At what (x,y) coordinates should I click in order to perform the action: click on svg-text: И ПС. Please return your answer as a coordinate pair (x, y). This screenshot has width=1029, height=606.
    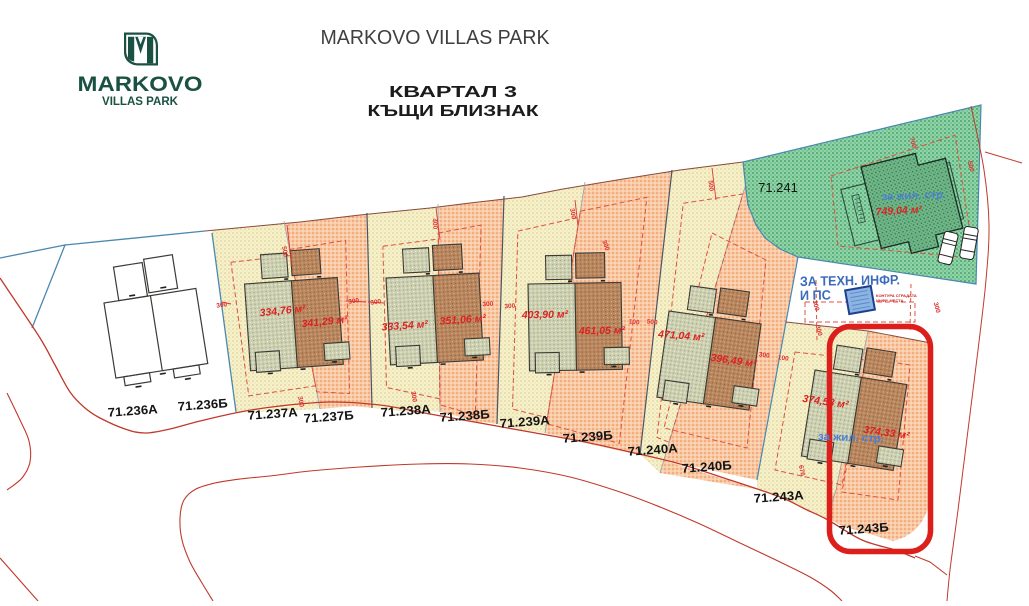
    Looking at the image, I should click on (815, 295).